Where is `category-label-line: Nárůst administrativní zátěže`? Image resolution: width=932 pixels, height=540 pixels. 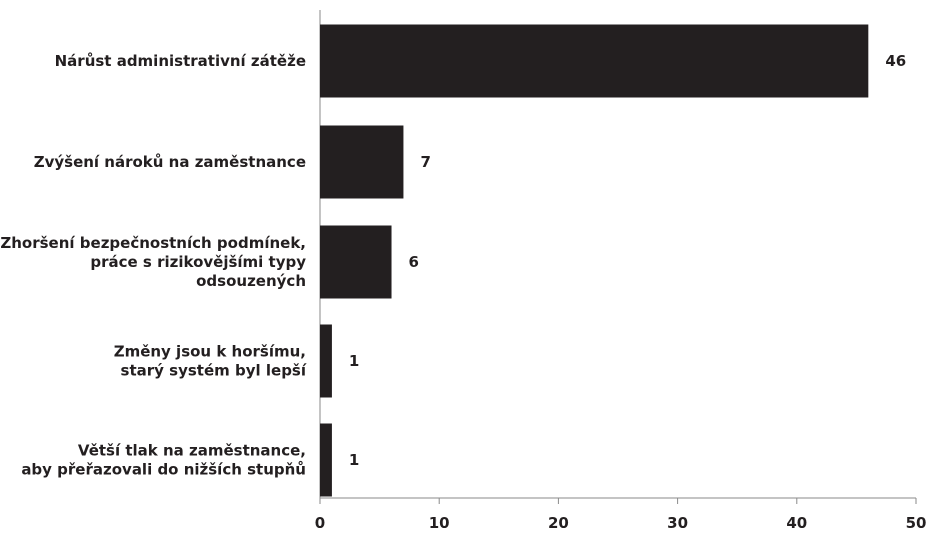
category-label-line: Nárůst administrativní zátěže is located at coordinates (180, 61).